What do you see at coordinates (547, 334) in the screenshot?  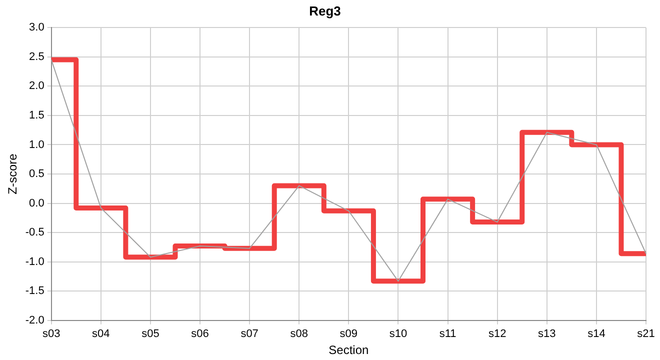 I see `x-tick-label: s13` at bounding box center [547, 334].